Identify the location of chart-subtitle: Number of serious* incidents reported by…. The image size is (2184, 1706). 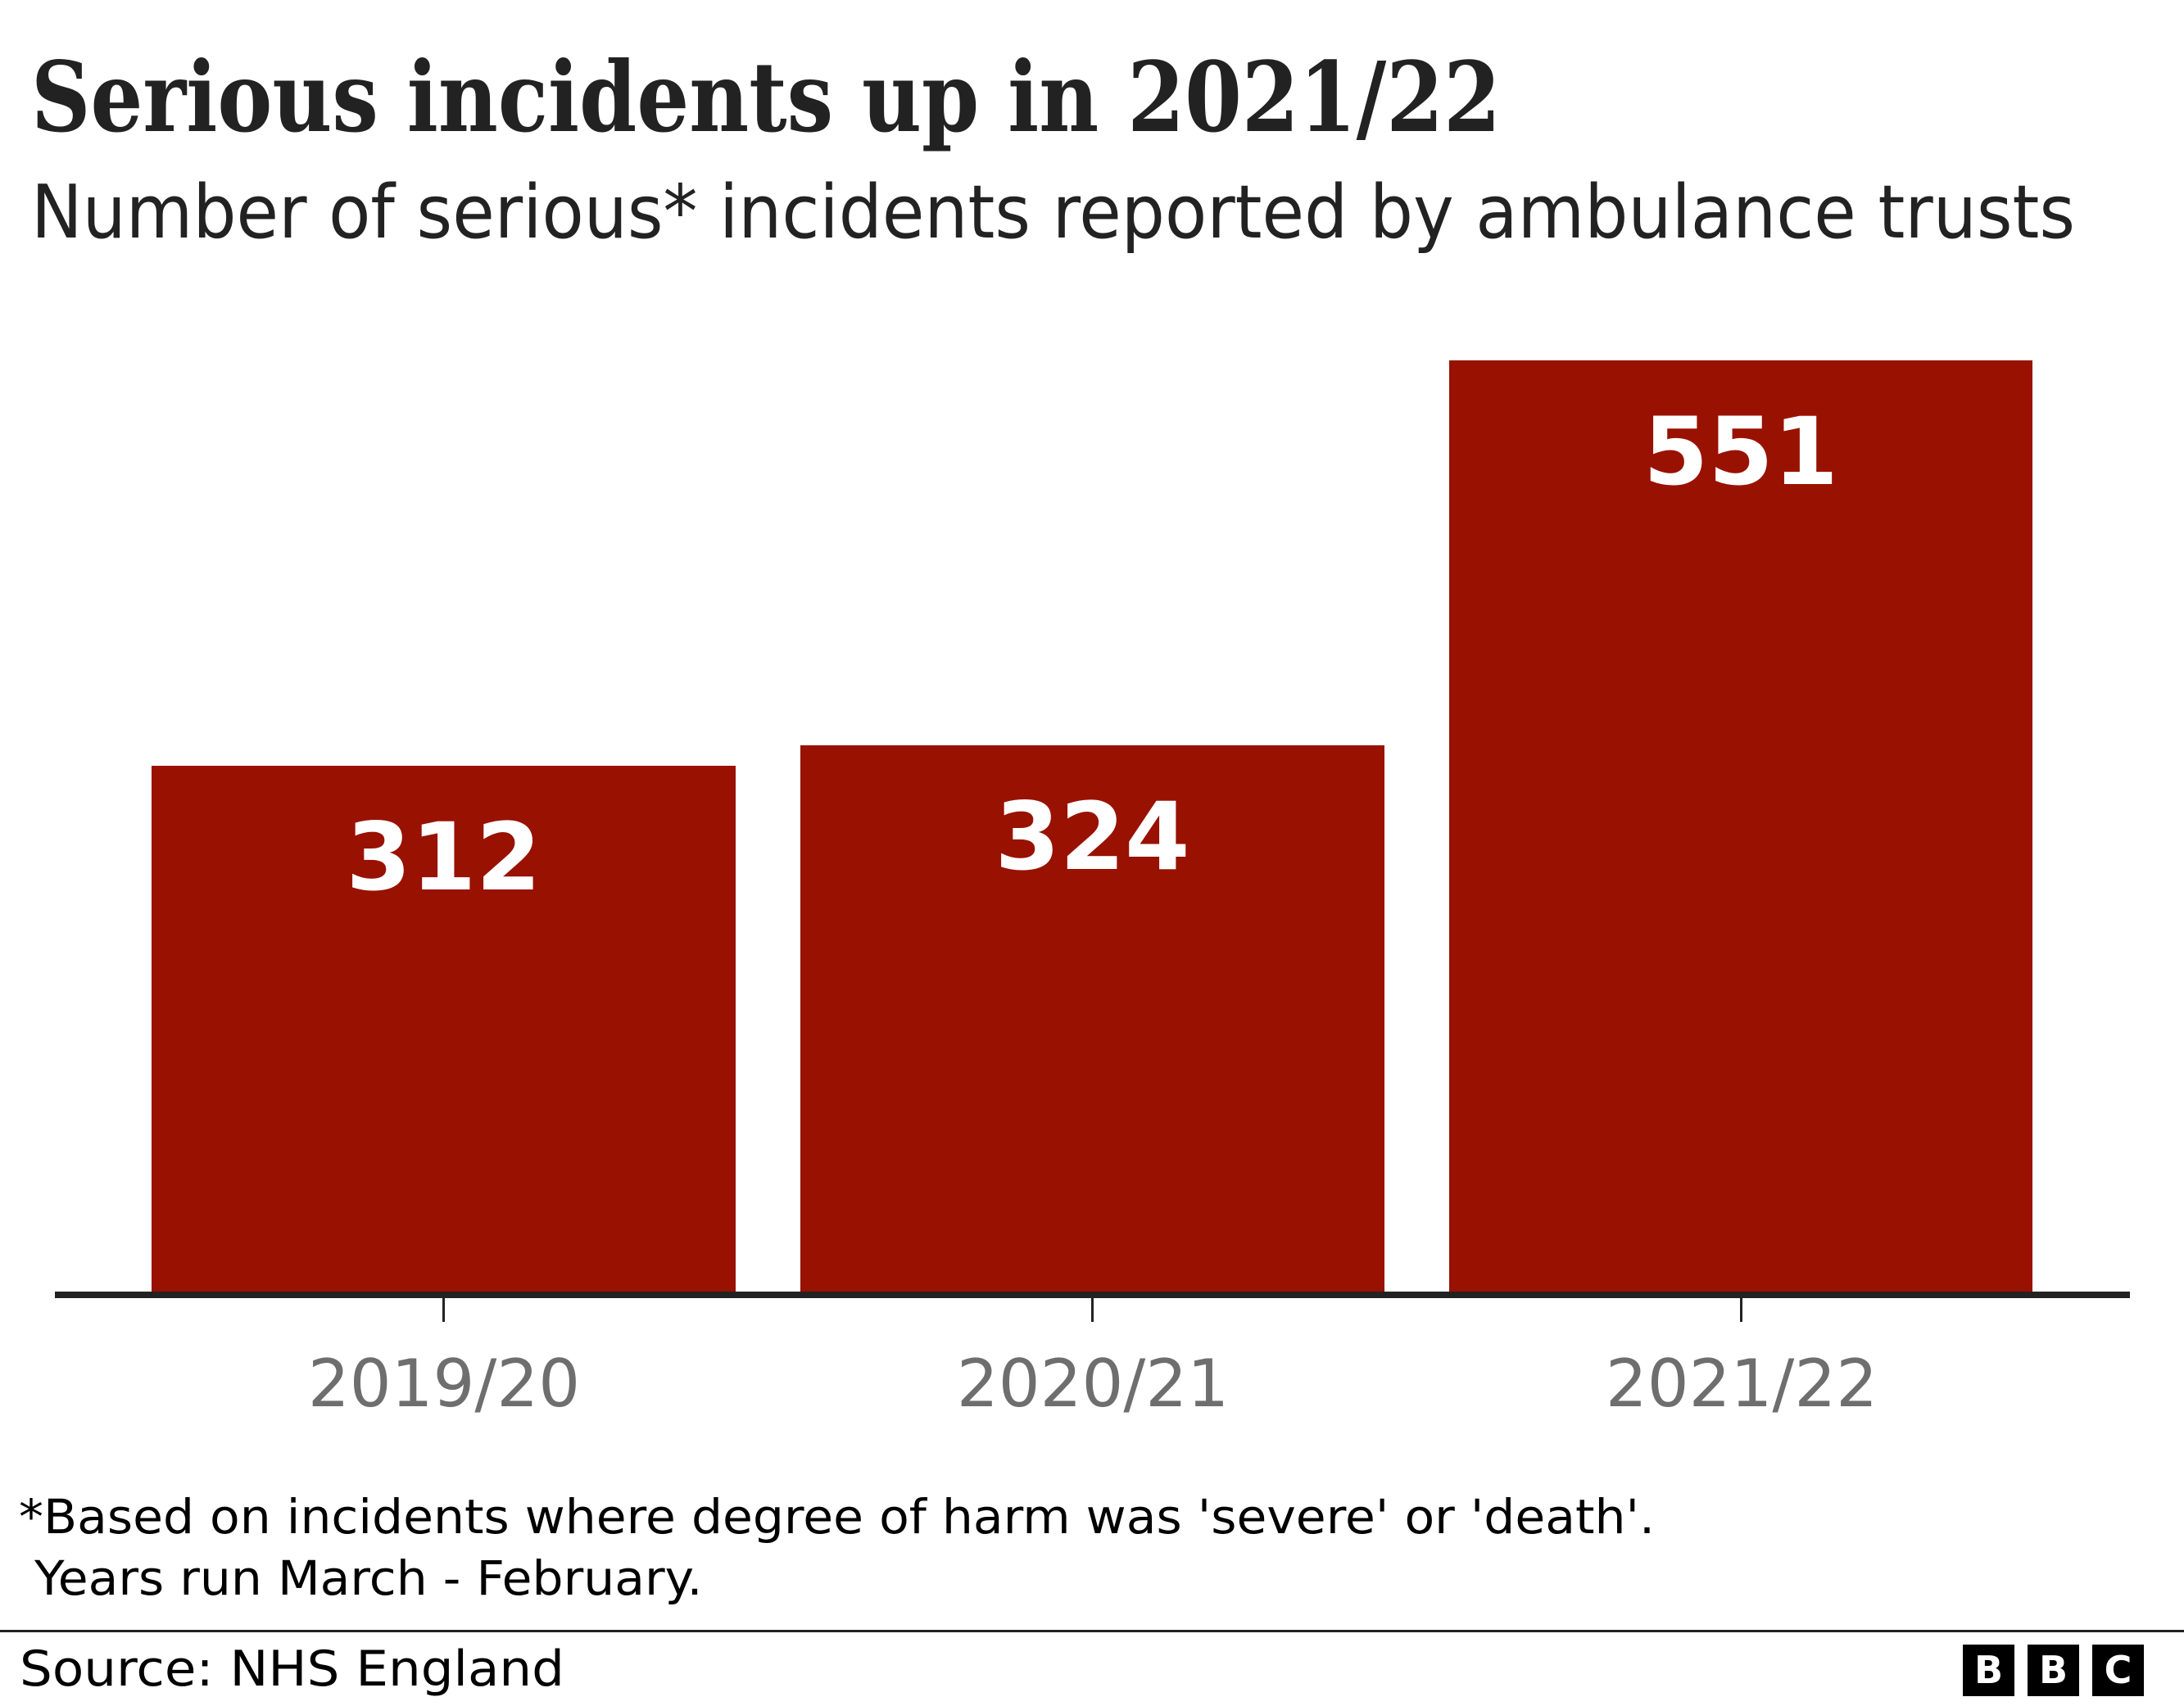
(1053, 213).